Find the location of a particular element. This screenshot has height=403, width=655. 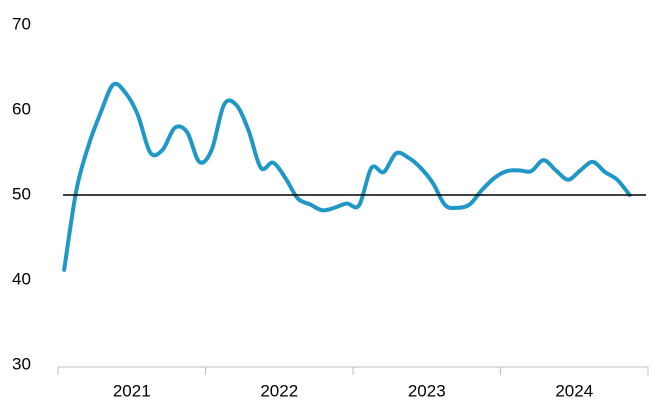

y-tick-label: 70 is located at coordinates (21, 23).